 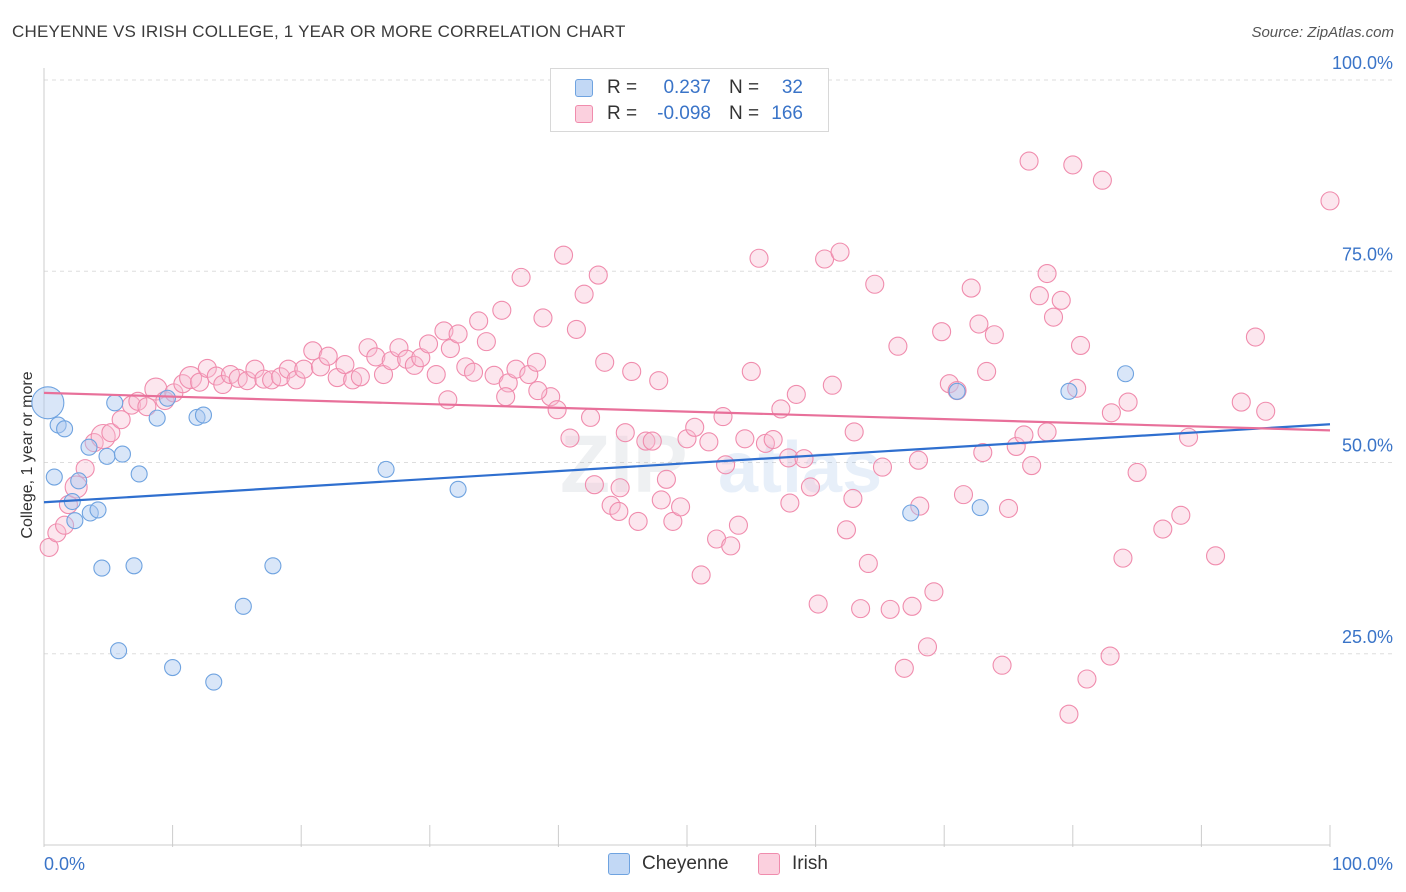 I want to click on irish-r-value: -0.098, so click(x=684, y=113).